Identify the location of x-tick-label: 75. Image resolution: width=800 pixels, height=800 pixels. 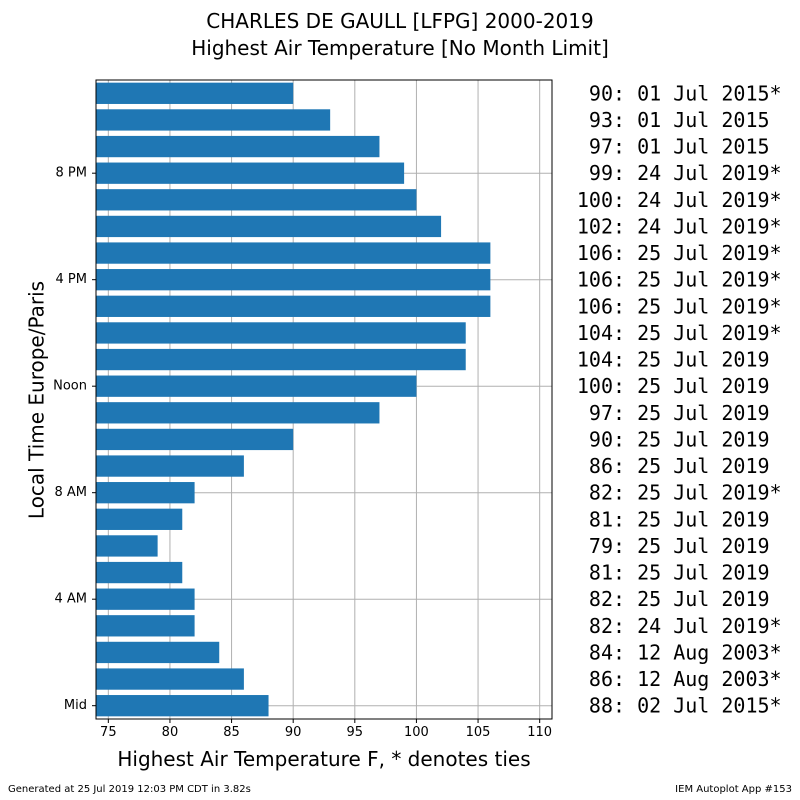
(108, 732).